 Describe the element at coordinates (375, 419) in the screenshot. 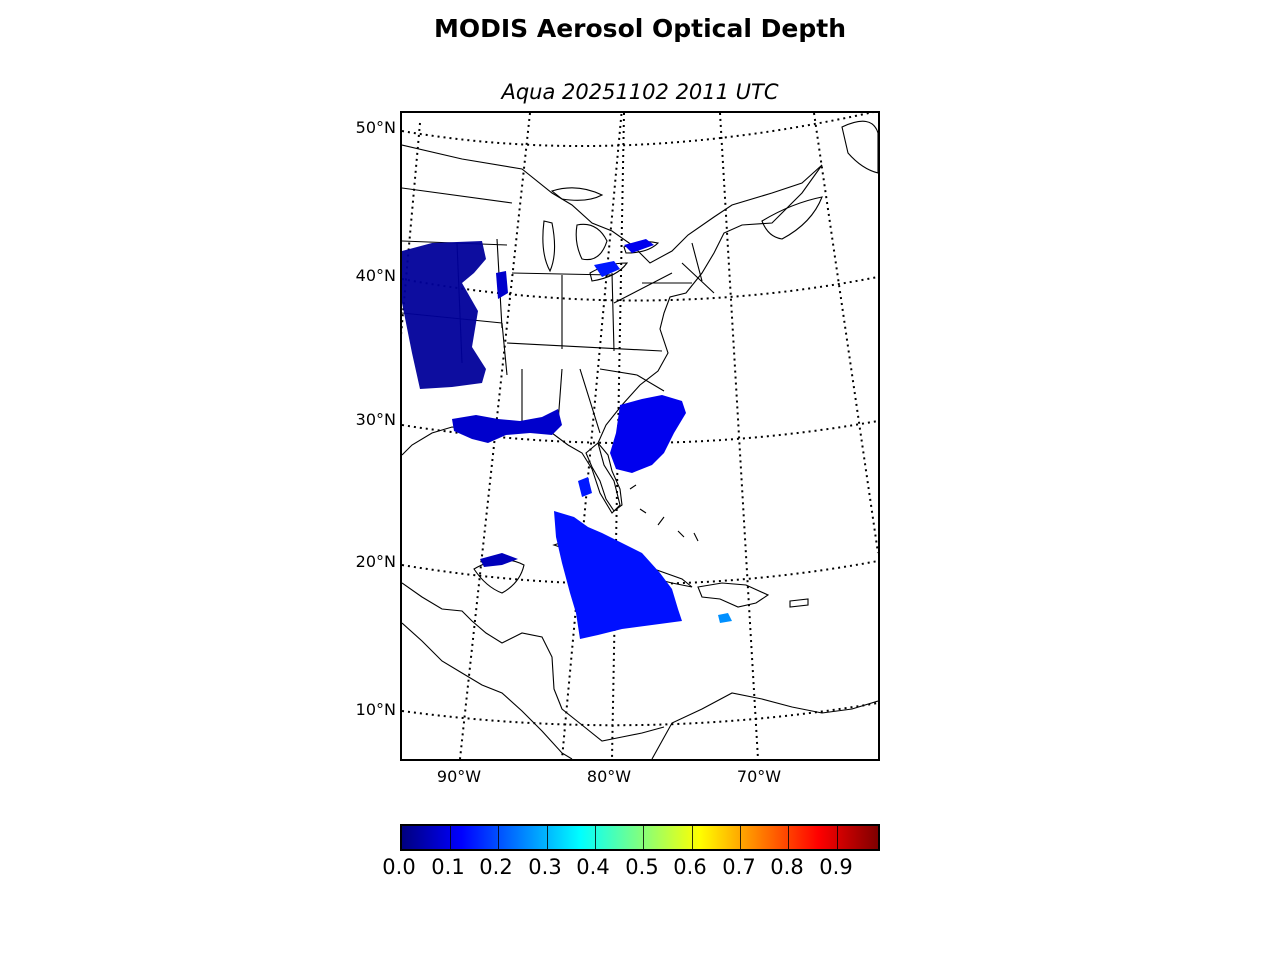

I see `lat-label-30: 30°N` at that location.